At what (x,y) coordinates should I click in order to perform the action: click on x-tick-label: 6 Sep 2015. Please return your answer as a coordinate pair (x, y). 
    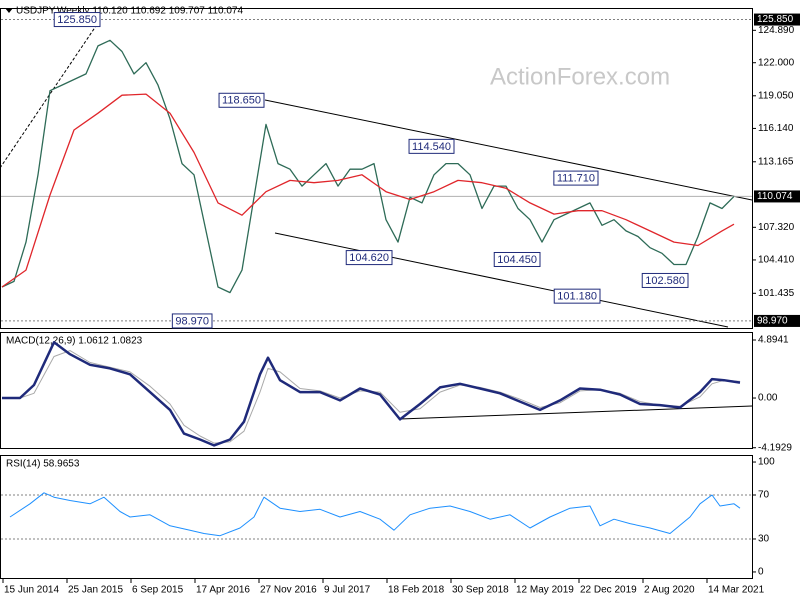
    Looking at the image, I should click on (158, 590).